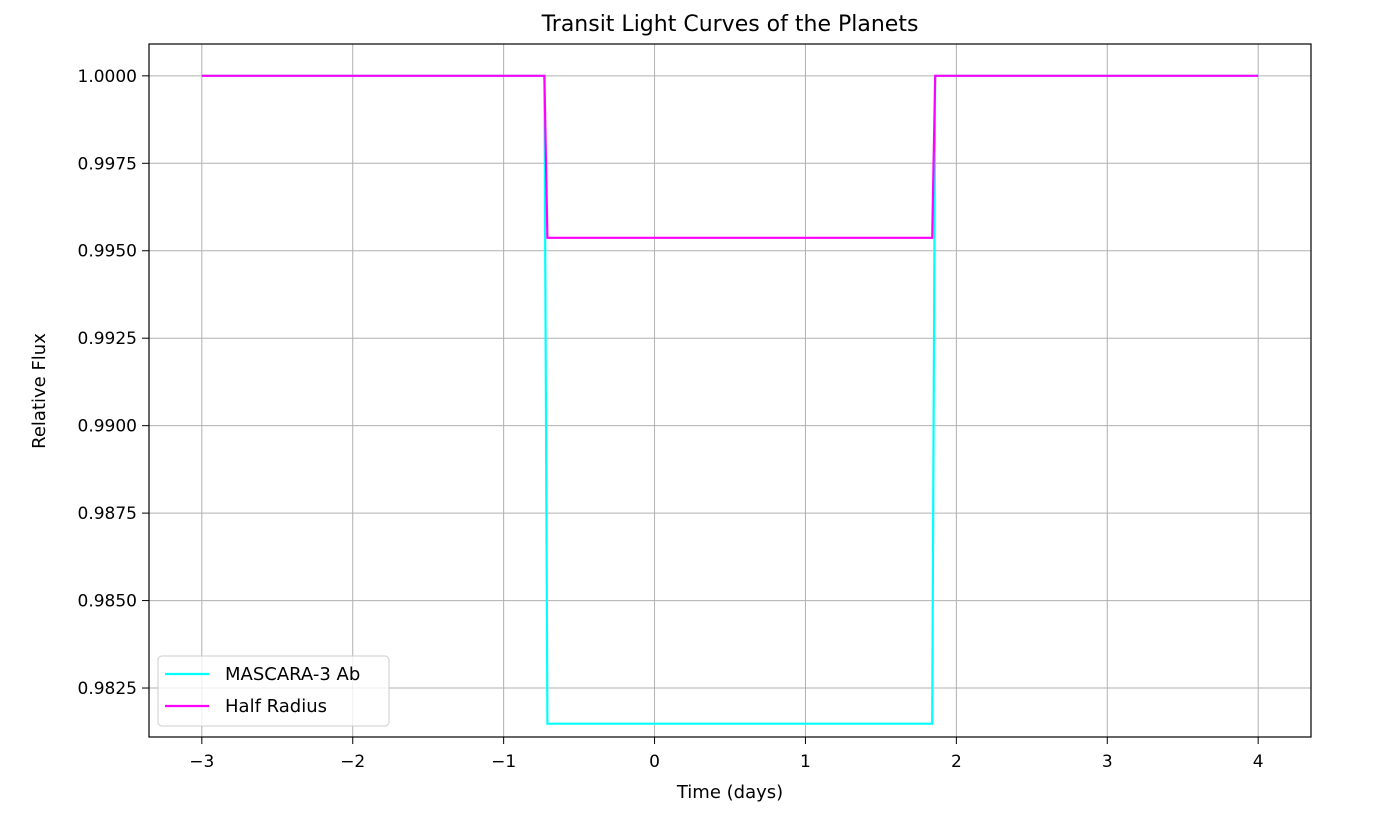 This screenshot has height=820, width=1375. What do you see at coordinates (107, 252) in the screenshot?
I see `y-tick-label: 0.9950` at bounding box center [107, 252].